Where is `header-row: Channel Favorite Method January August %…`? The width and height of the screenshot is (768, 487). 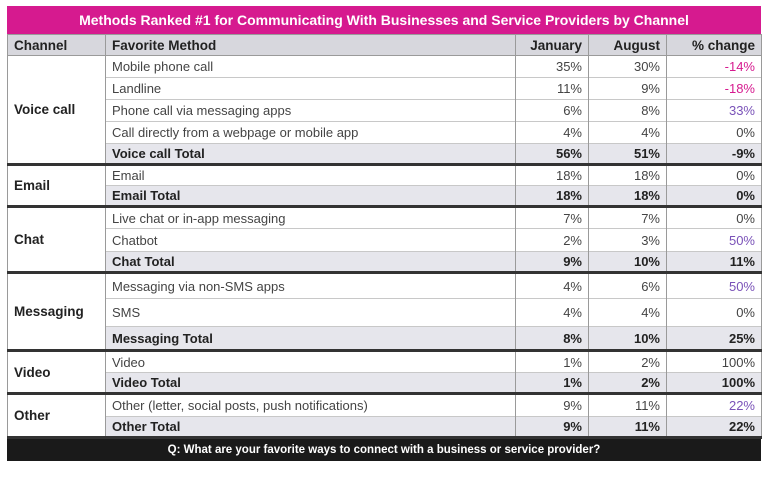
header-row: Channel Favorite Method January August %… is located at coordinates (384, 45).